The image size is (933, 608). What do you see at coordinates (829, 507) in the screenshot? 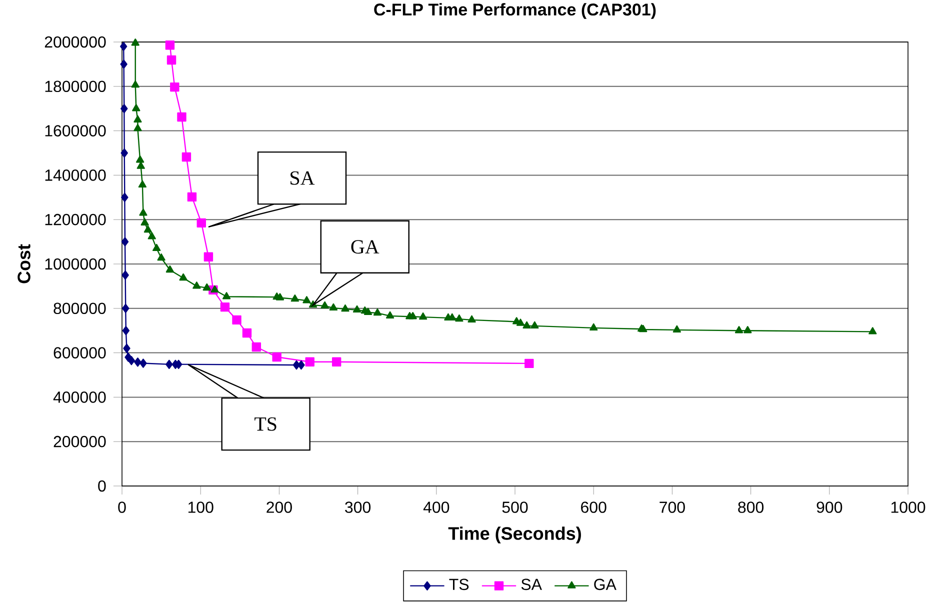
I see `x-tick-label: 900` at bounding box center [829, 507].